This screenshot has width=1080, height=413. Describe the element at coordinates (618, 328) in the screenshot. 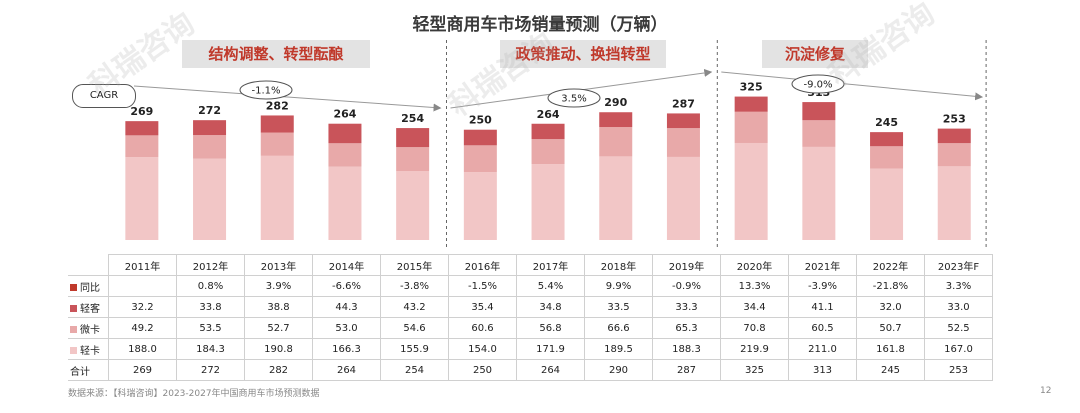

I see `table-cell: 66.6` at that location.